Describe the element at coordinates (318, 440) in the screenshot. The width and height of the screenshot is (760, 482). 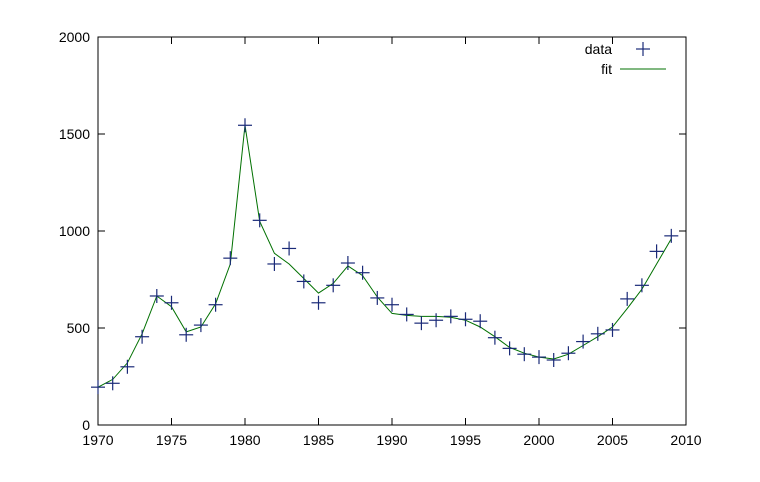
I see `x-tick-label: 1985` at that location.